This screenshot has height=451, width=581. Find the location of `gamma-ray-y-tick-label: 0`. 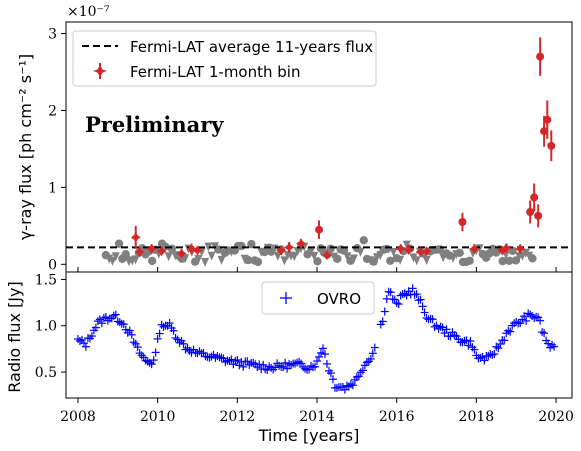

gamma-ray-y-tick-label: 0 is located at coordinates (52, 265).